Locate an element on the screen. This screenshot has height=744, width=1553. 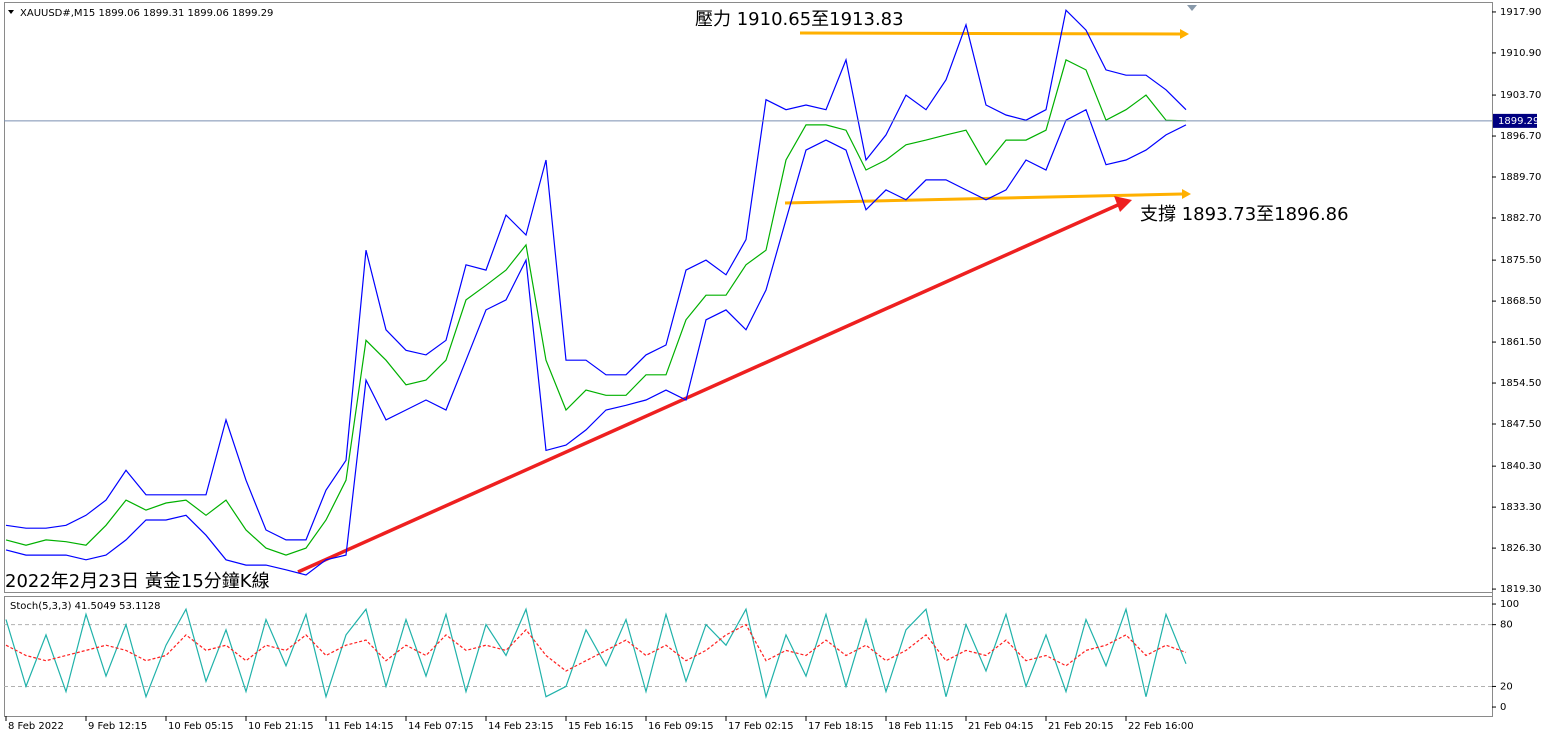
y-tick-label: 1847.50 is located at coordinates (1520, 424).